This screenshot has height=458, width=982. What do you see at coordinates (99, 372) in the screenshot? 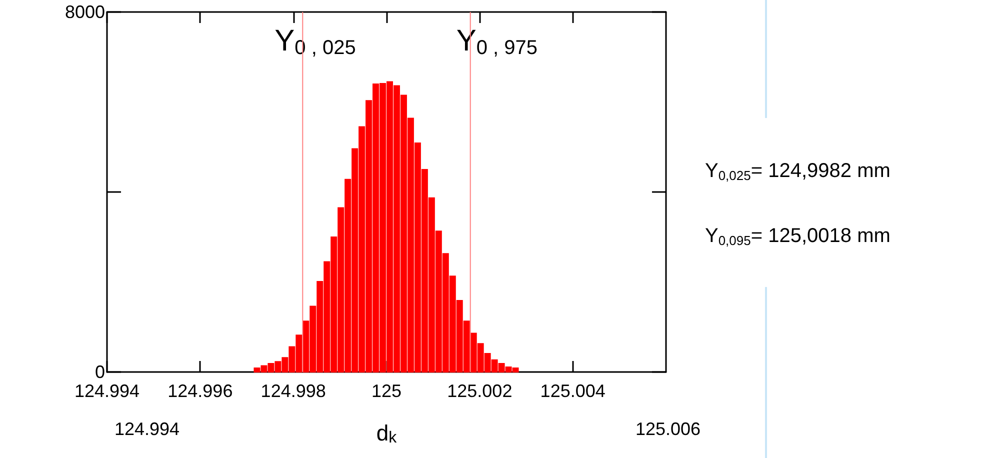
I see `y-tick-label: 0` at bounding box center [99, 372].